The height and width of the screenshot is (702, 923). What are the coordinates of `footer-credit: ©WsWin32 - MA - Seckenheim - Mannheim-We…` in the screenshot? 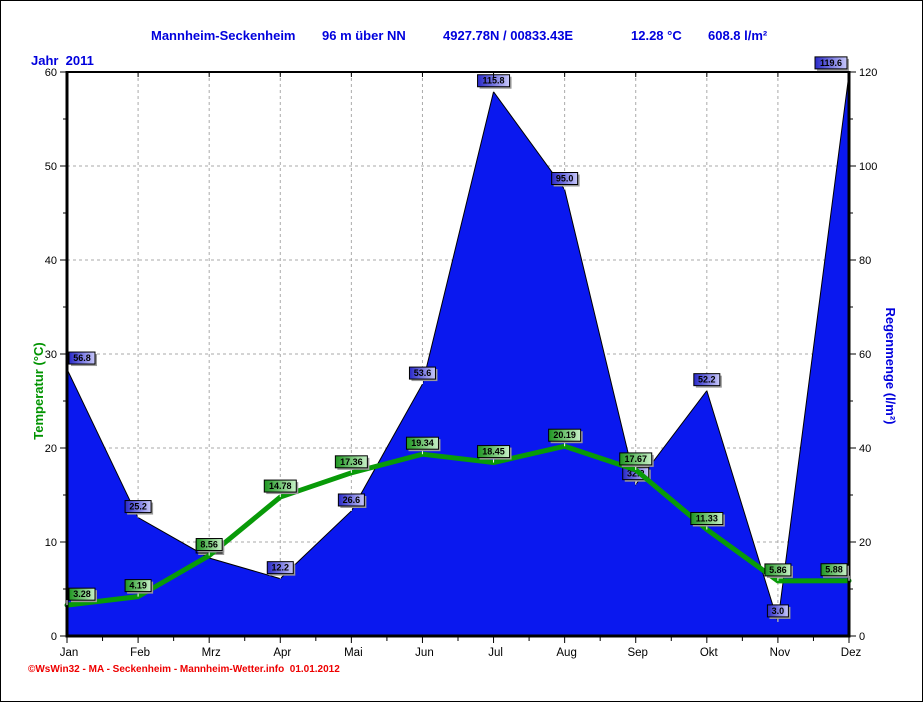 It's located at (184, 669).